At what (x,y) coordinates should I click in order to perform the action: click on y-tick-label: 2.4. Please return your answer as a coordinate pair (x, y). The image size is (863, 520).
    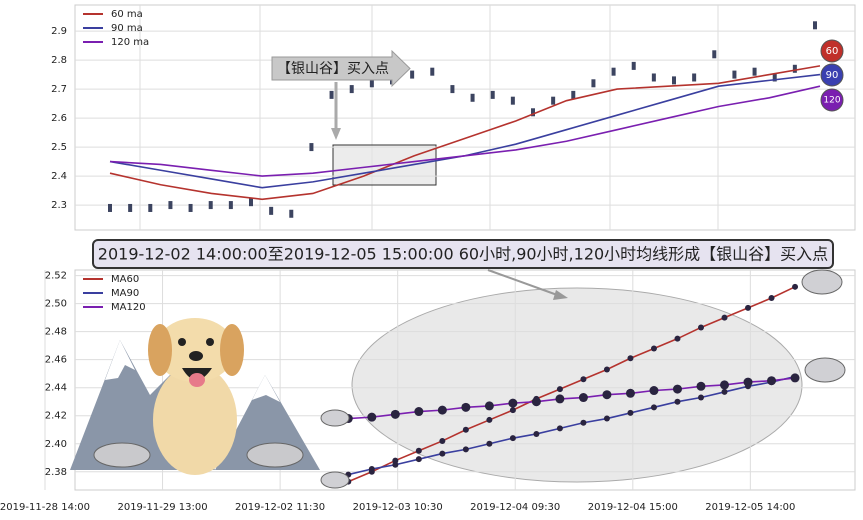
    Looking at the image, I should click on (59, 176).